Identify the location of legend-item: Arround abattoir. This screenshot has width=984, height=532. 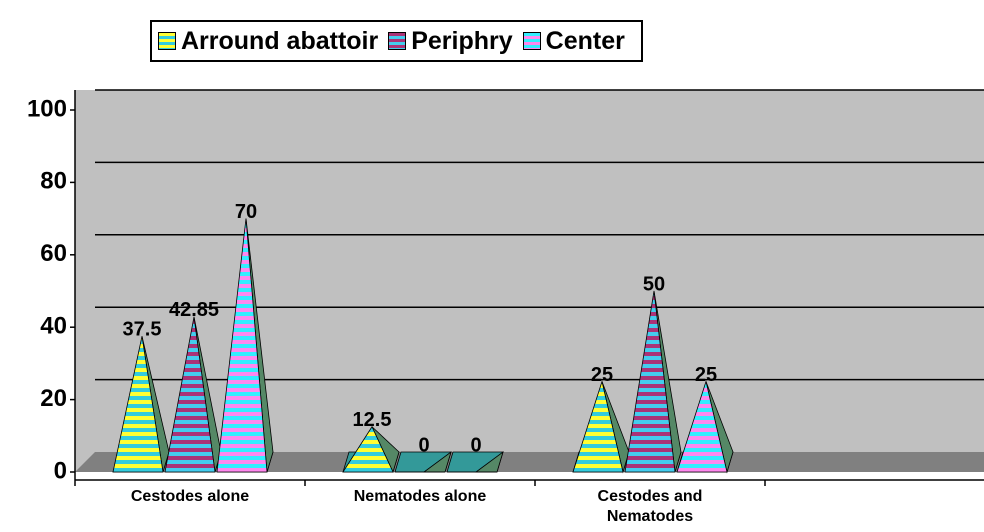
(268, 41).